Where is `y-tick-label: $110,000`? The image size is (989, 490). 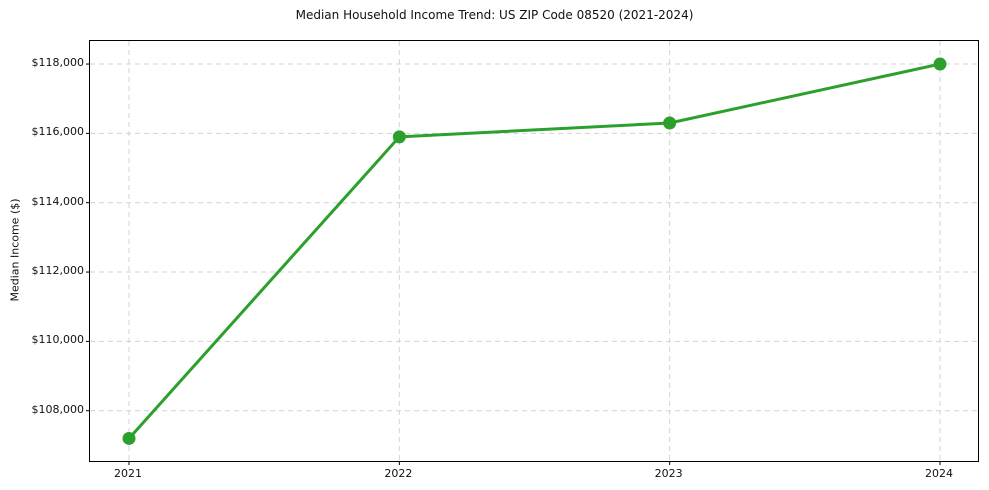
y-tick-label: $110,000 is located at coordinates (58, 340).